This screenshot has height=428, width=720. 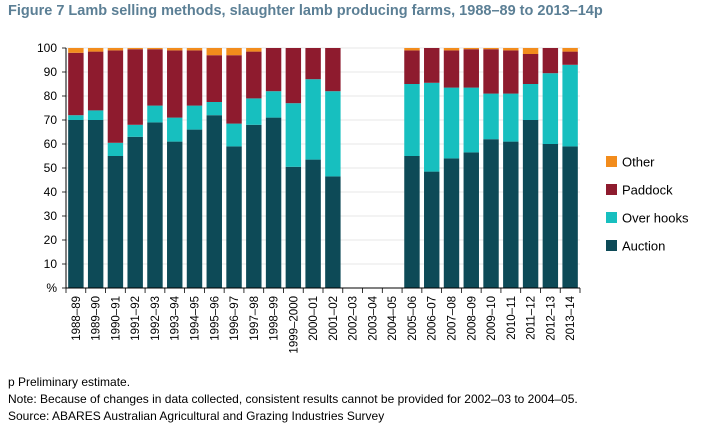 I want to click on x-tick-label: 2009–10, so click(x=492, y=318).